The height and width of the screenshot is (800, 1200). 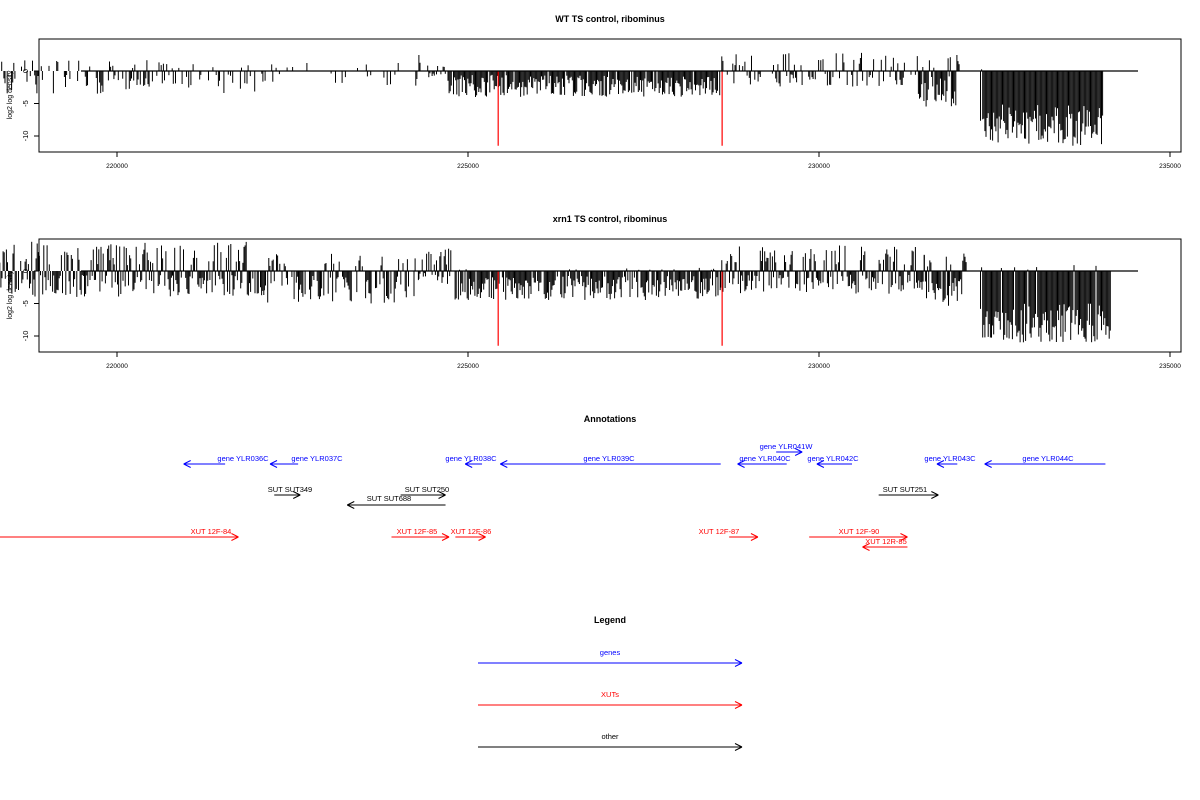 I want to click on feature-label: SUT SUT688, so click(x=389, y=498).